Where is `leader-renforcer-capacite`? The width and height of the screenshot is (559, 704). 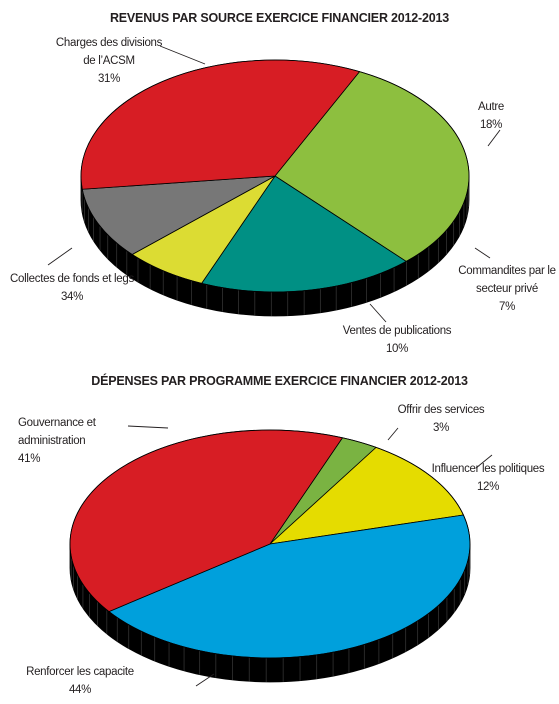 leader-renforcer-capacite is located at coordinates (205, 680).